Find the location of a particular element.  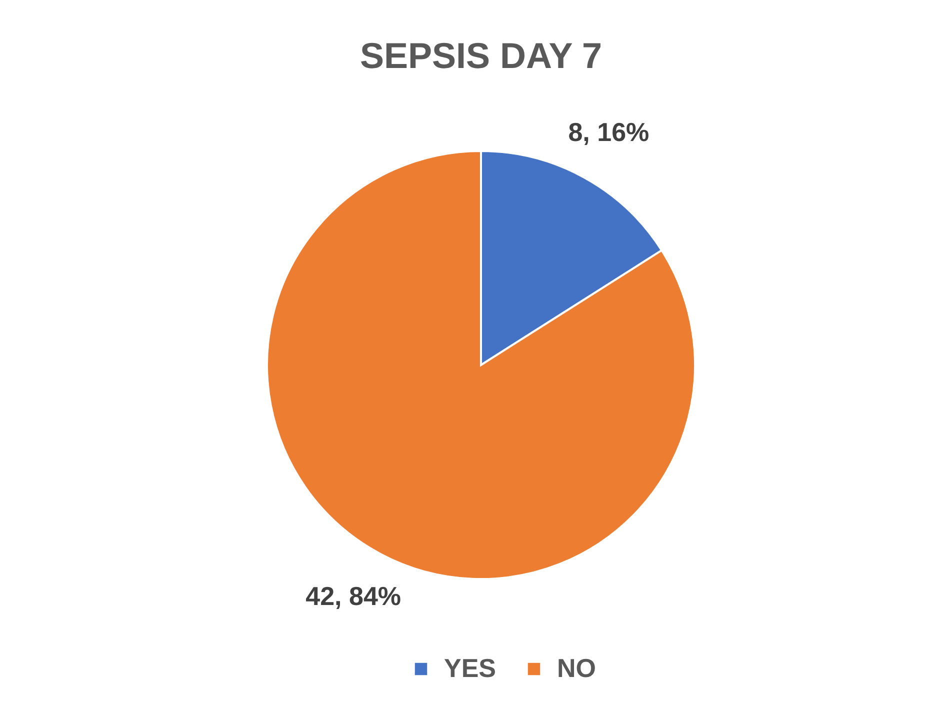

legend-label: YES is located at coordinates (470, 668).